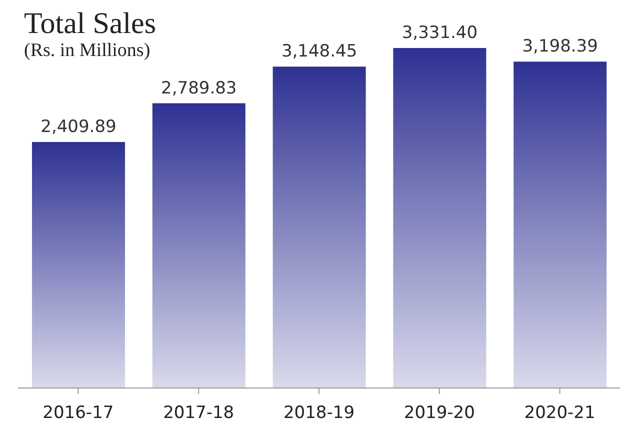 The width and height of the screenshot is (638, 441). What do you see at coordinates (78, 413) in the screenshot?
I see `x-tick-label: 2016-17` at bounding box center [78, 413].